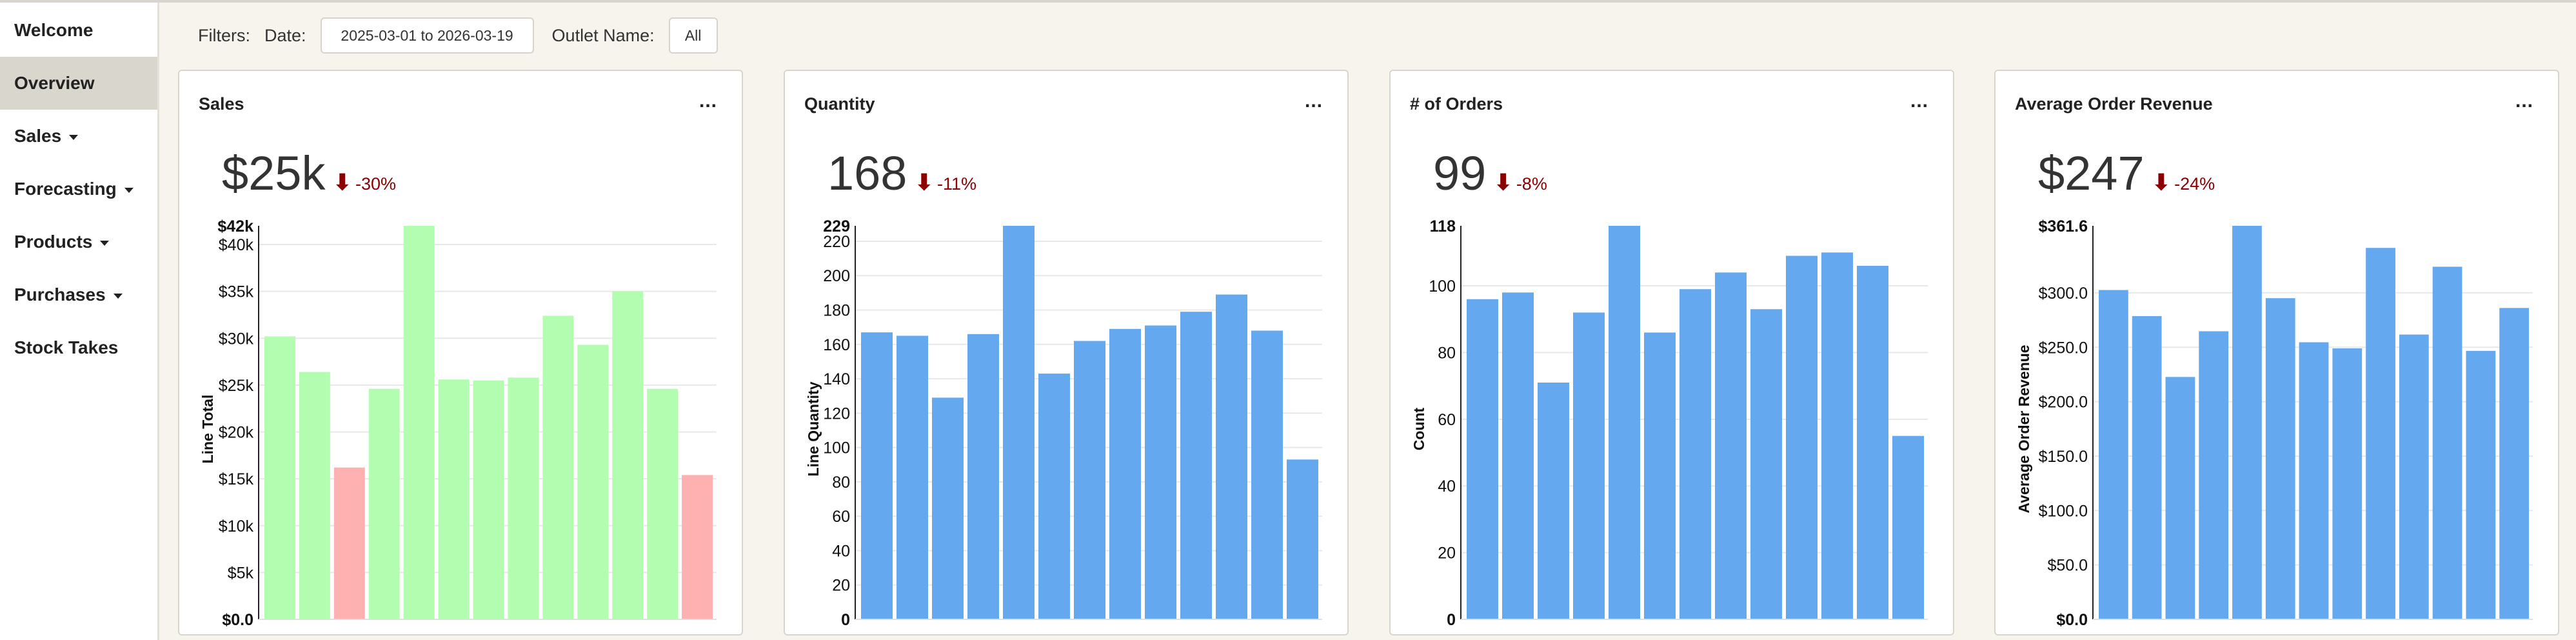 Image resolution: width=2576 pixels, height=640 pixels. I want to click on y-axis-label: Count, so click(1419, 429).